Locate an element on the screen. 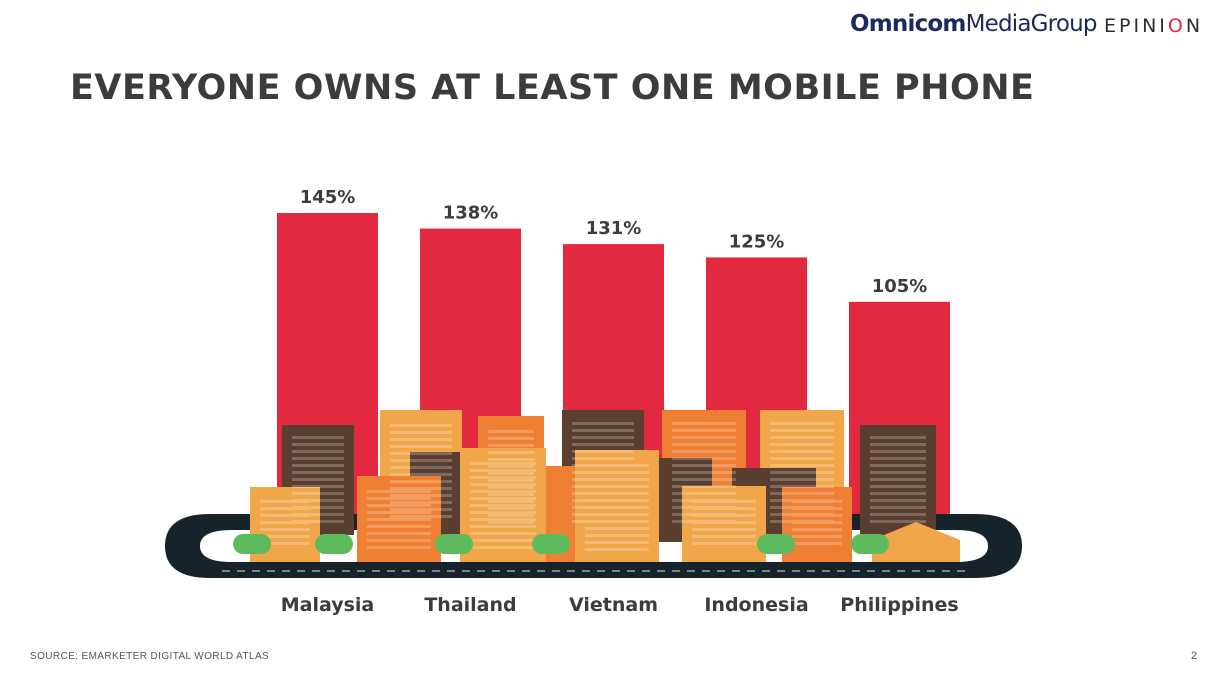 This screenshot has width=1228, height=690. value-label-thailand: 138% is located at coordinates (471, 213).